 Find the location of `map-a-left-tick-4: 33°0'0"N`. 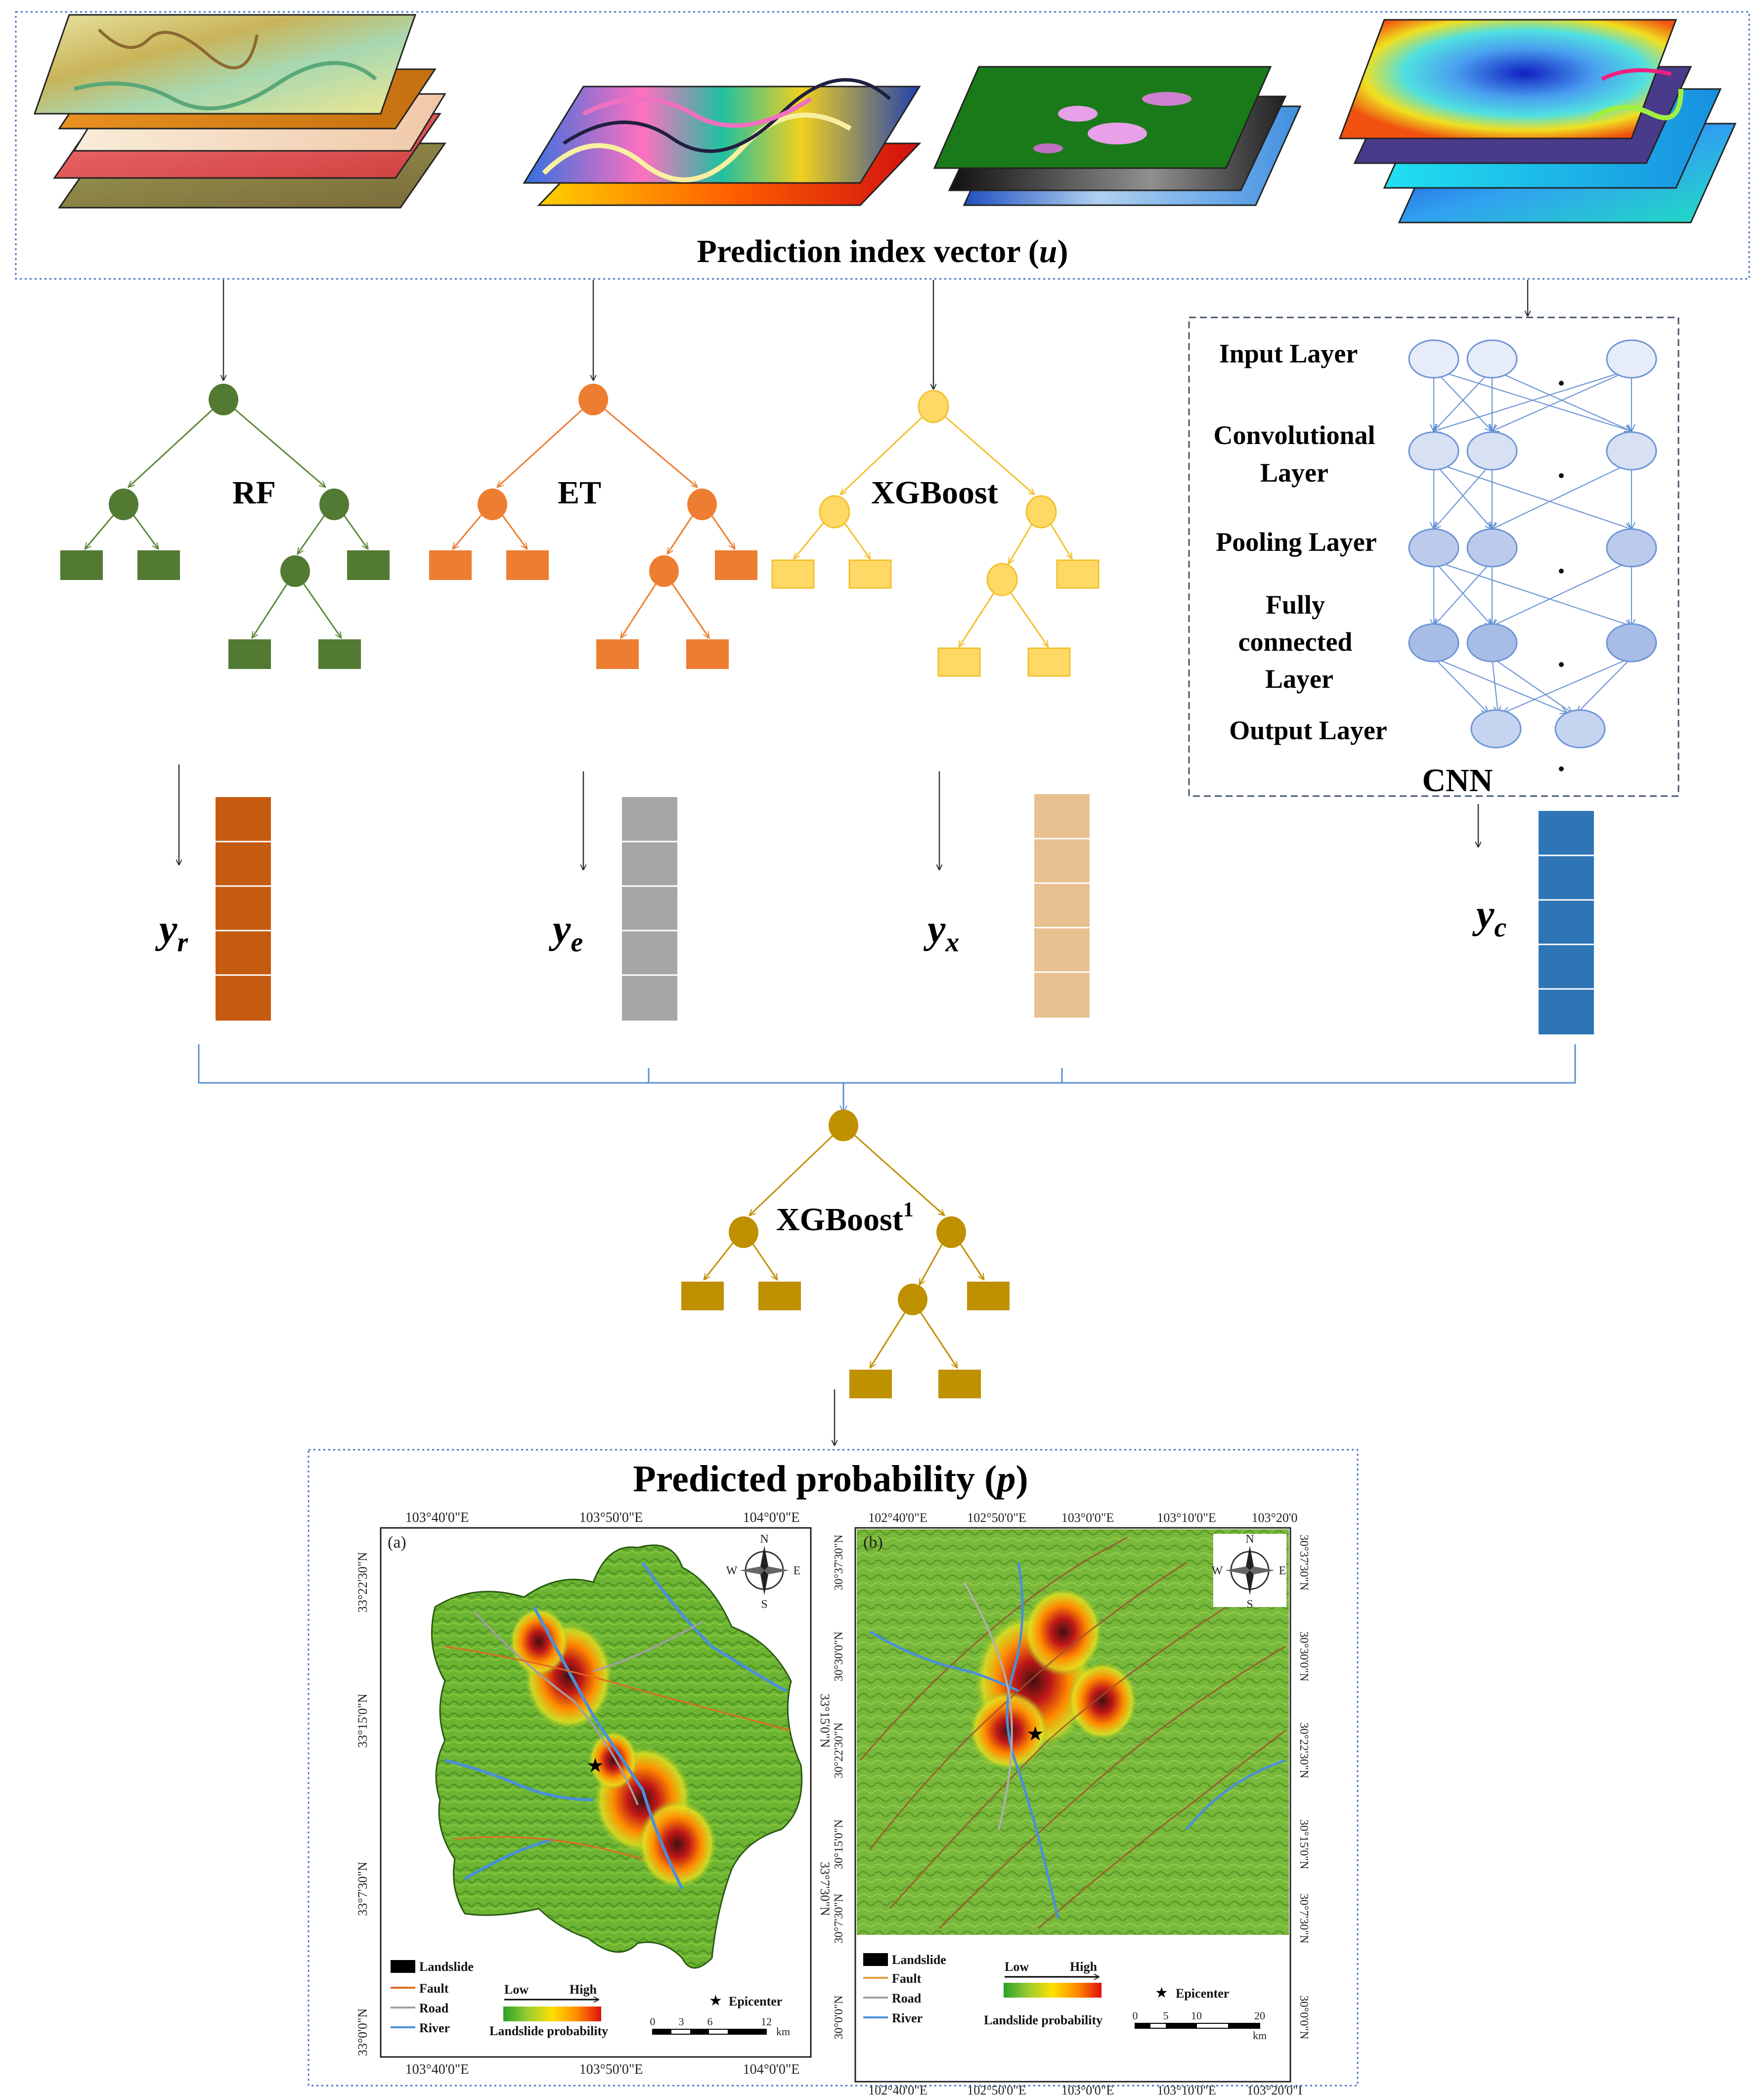

map-a-left-tick-4: 33°0'0"N is located at coordinates (362, 2032).